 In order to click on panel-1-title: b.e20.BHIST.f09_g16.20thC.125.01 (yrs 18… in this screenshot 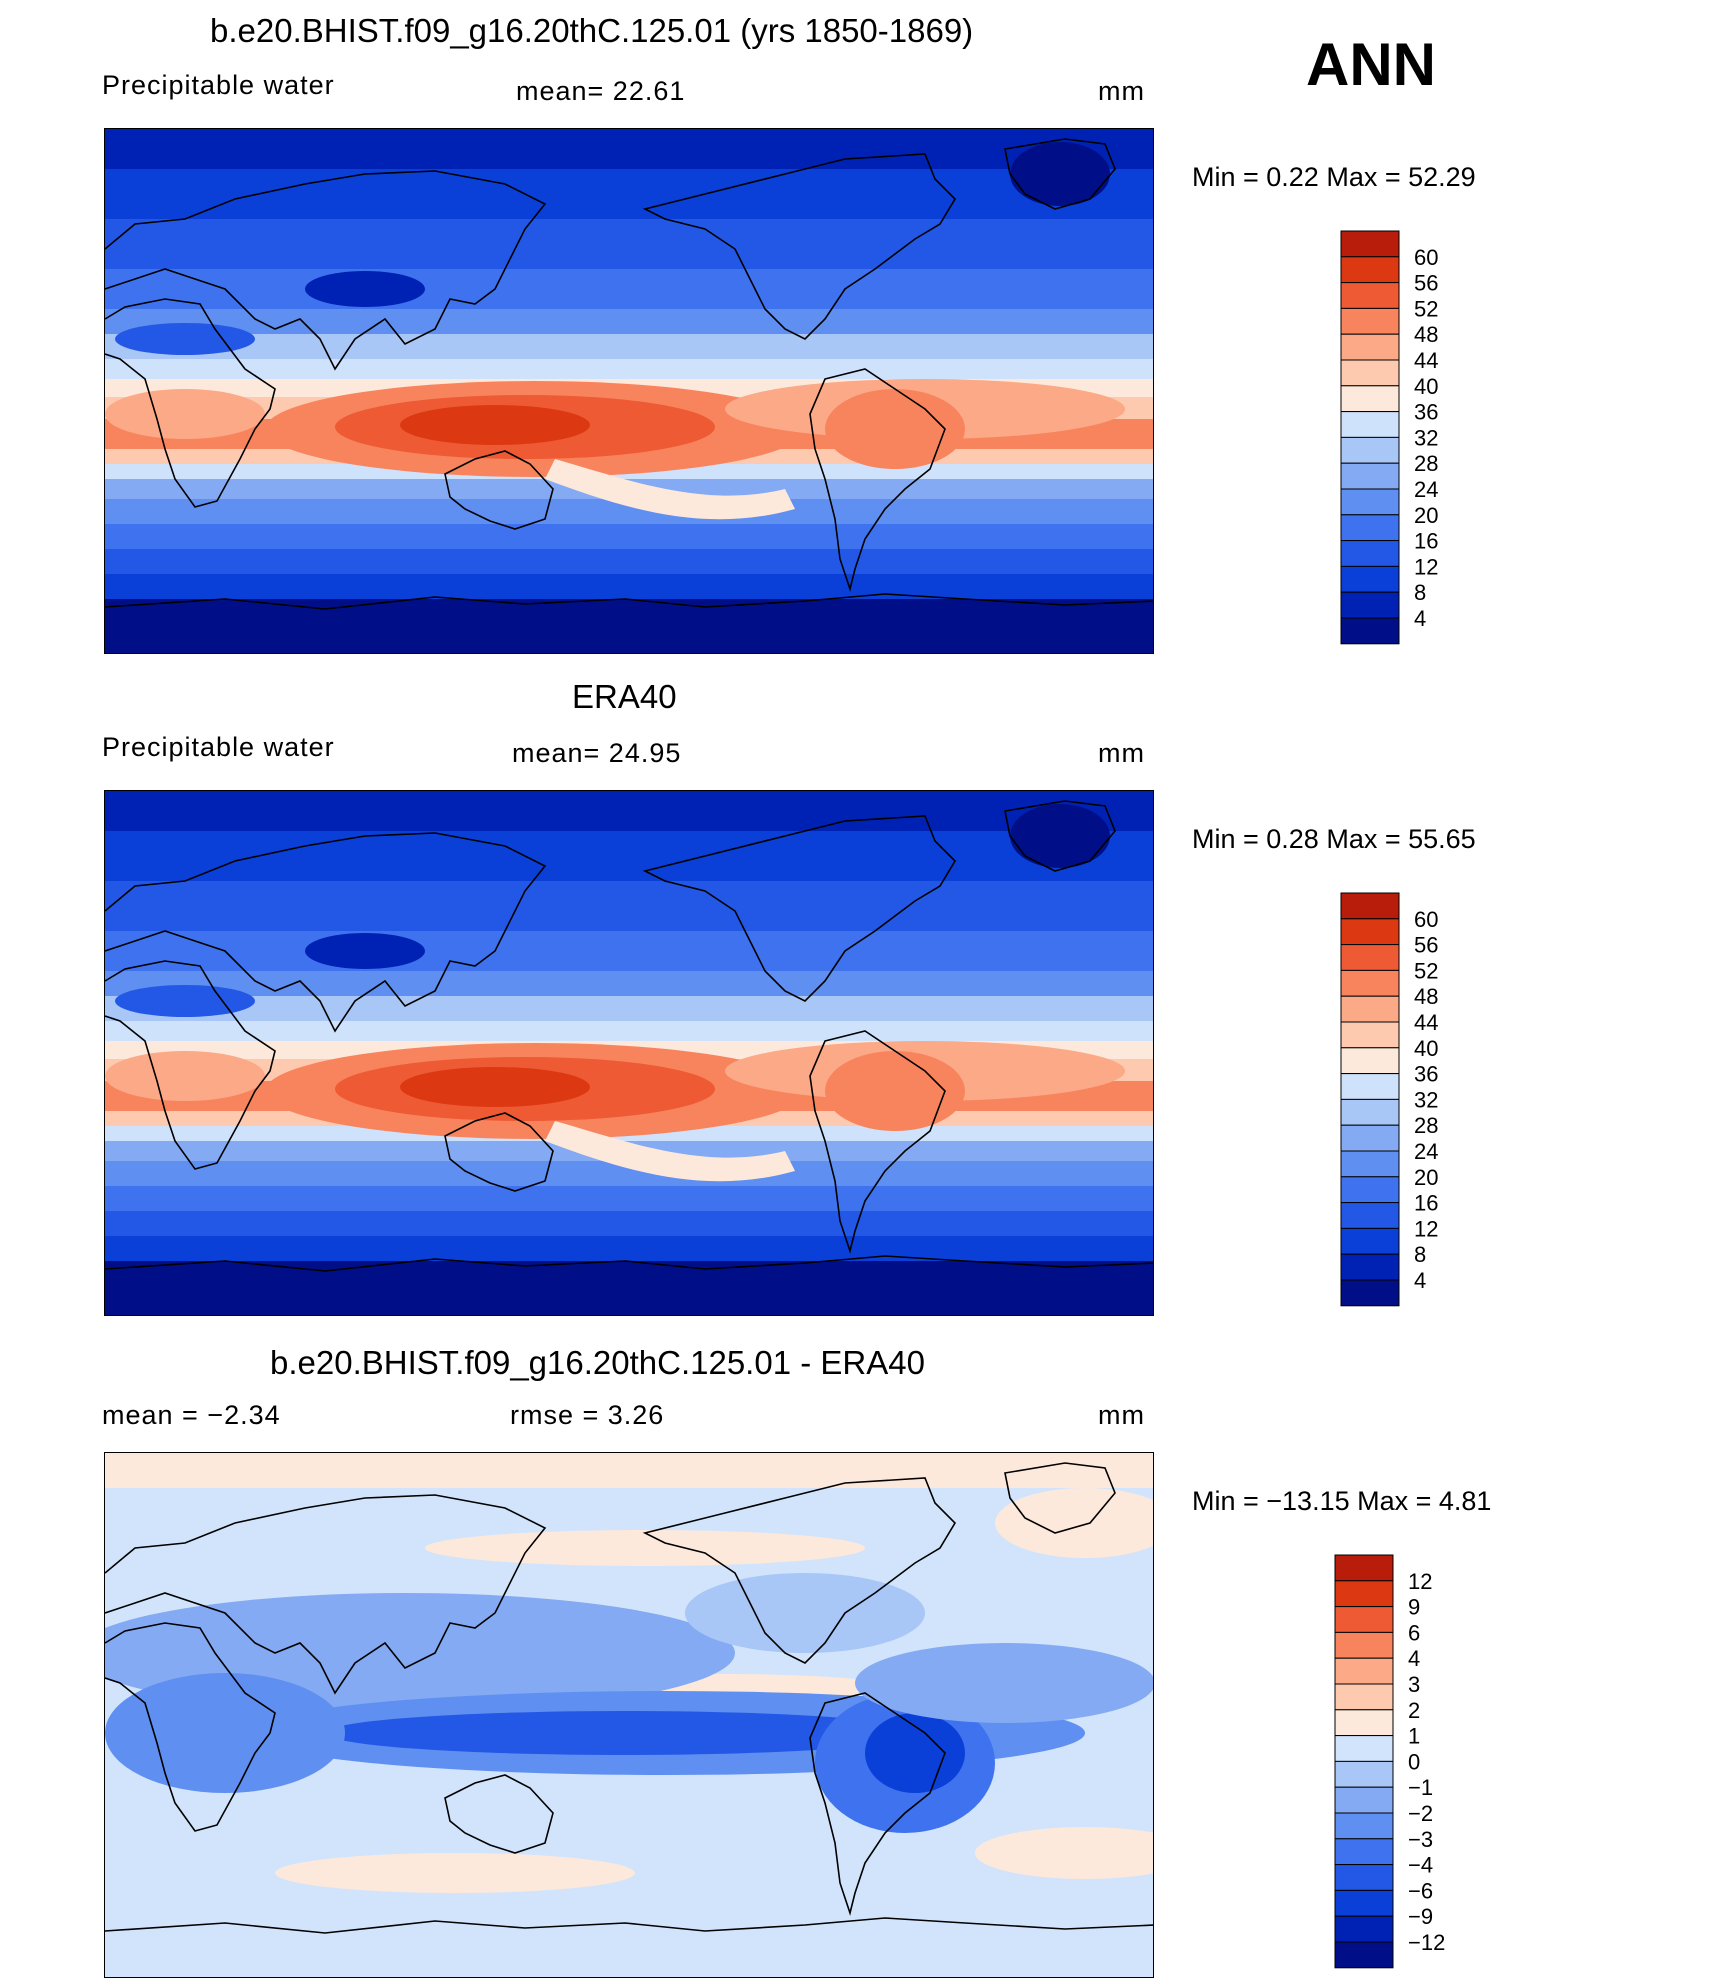, I will do `click(592, 30)`.